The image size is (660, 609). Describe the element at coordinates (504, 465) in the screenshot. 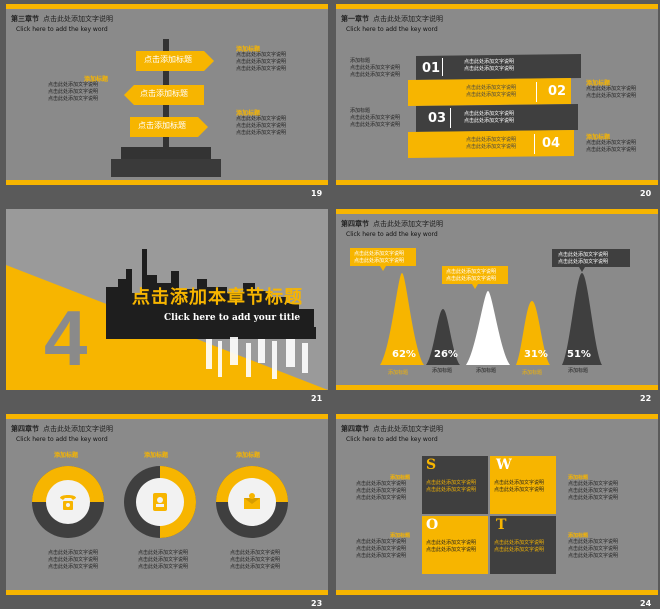

I see `swot-letter-w: W` at that location.